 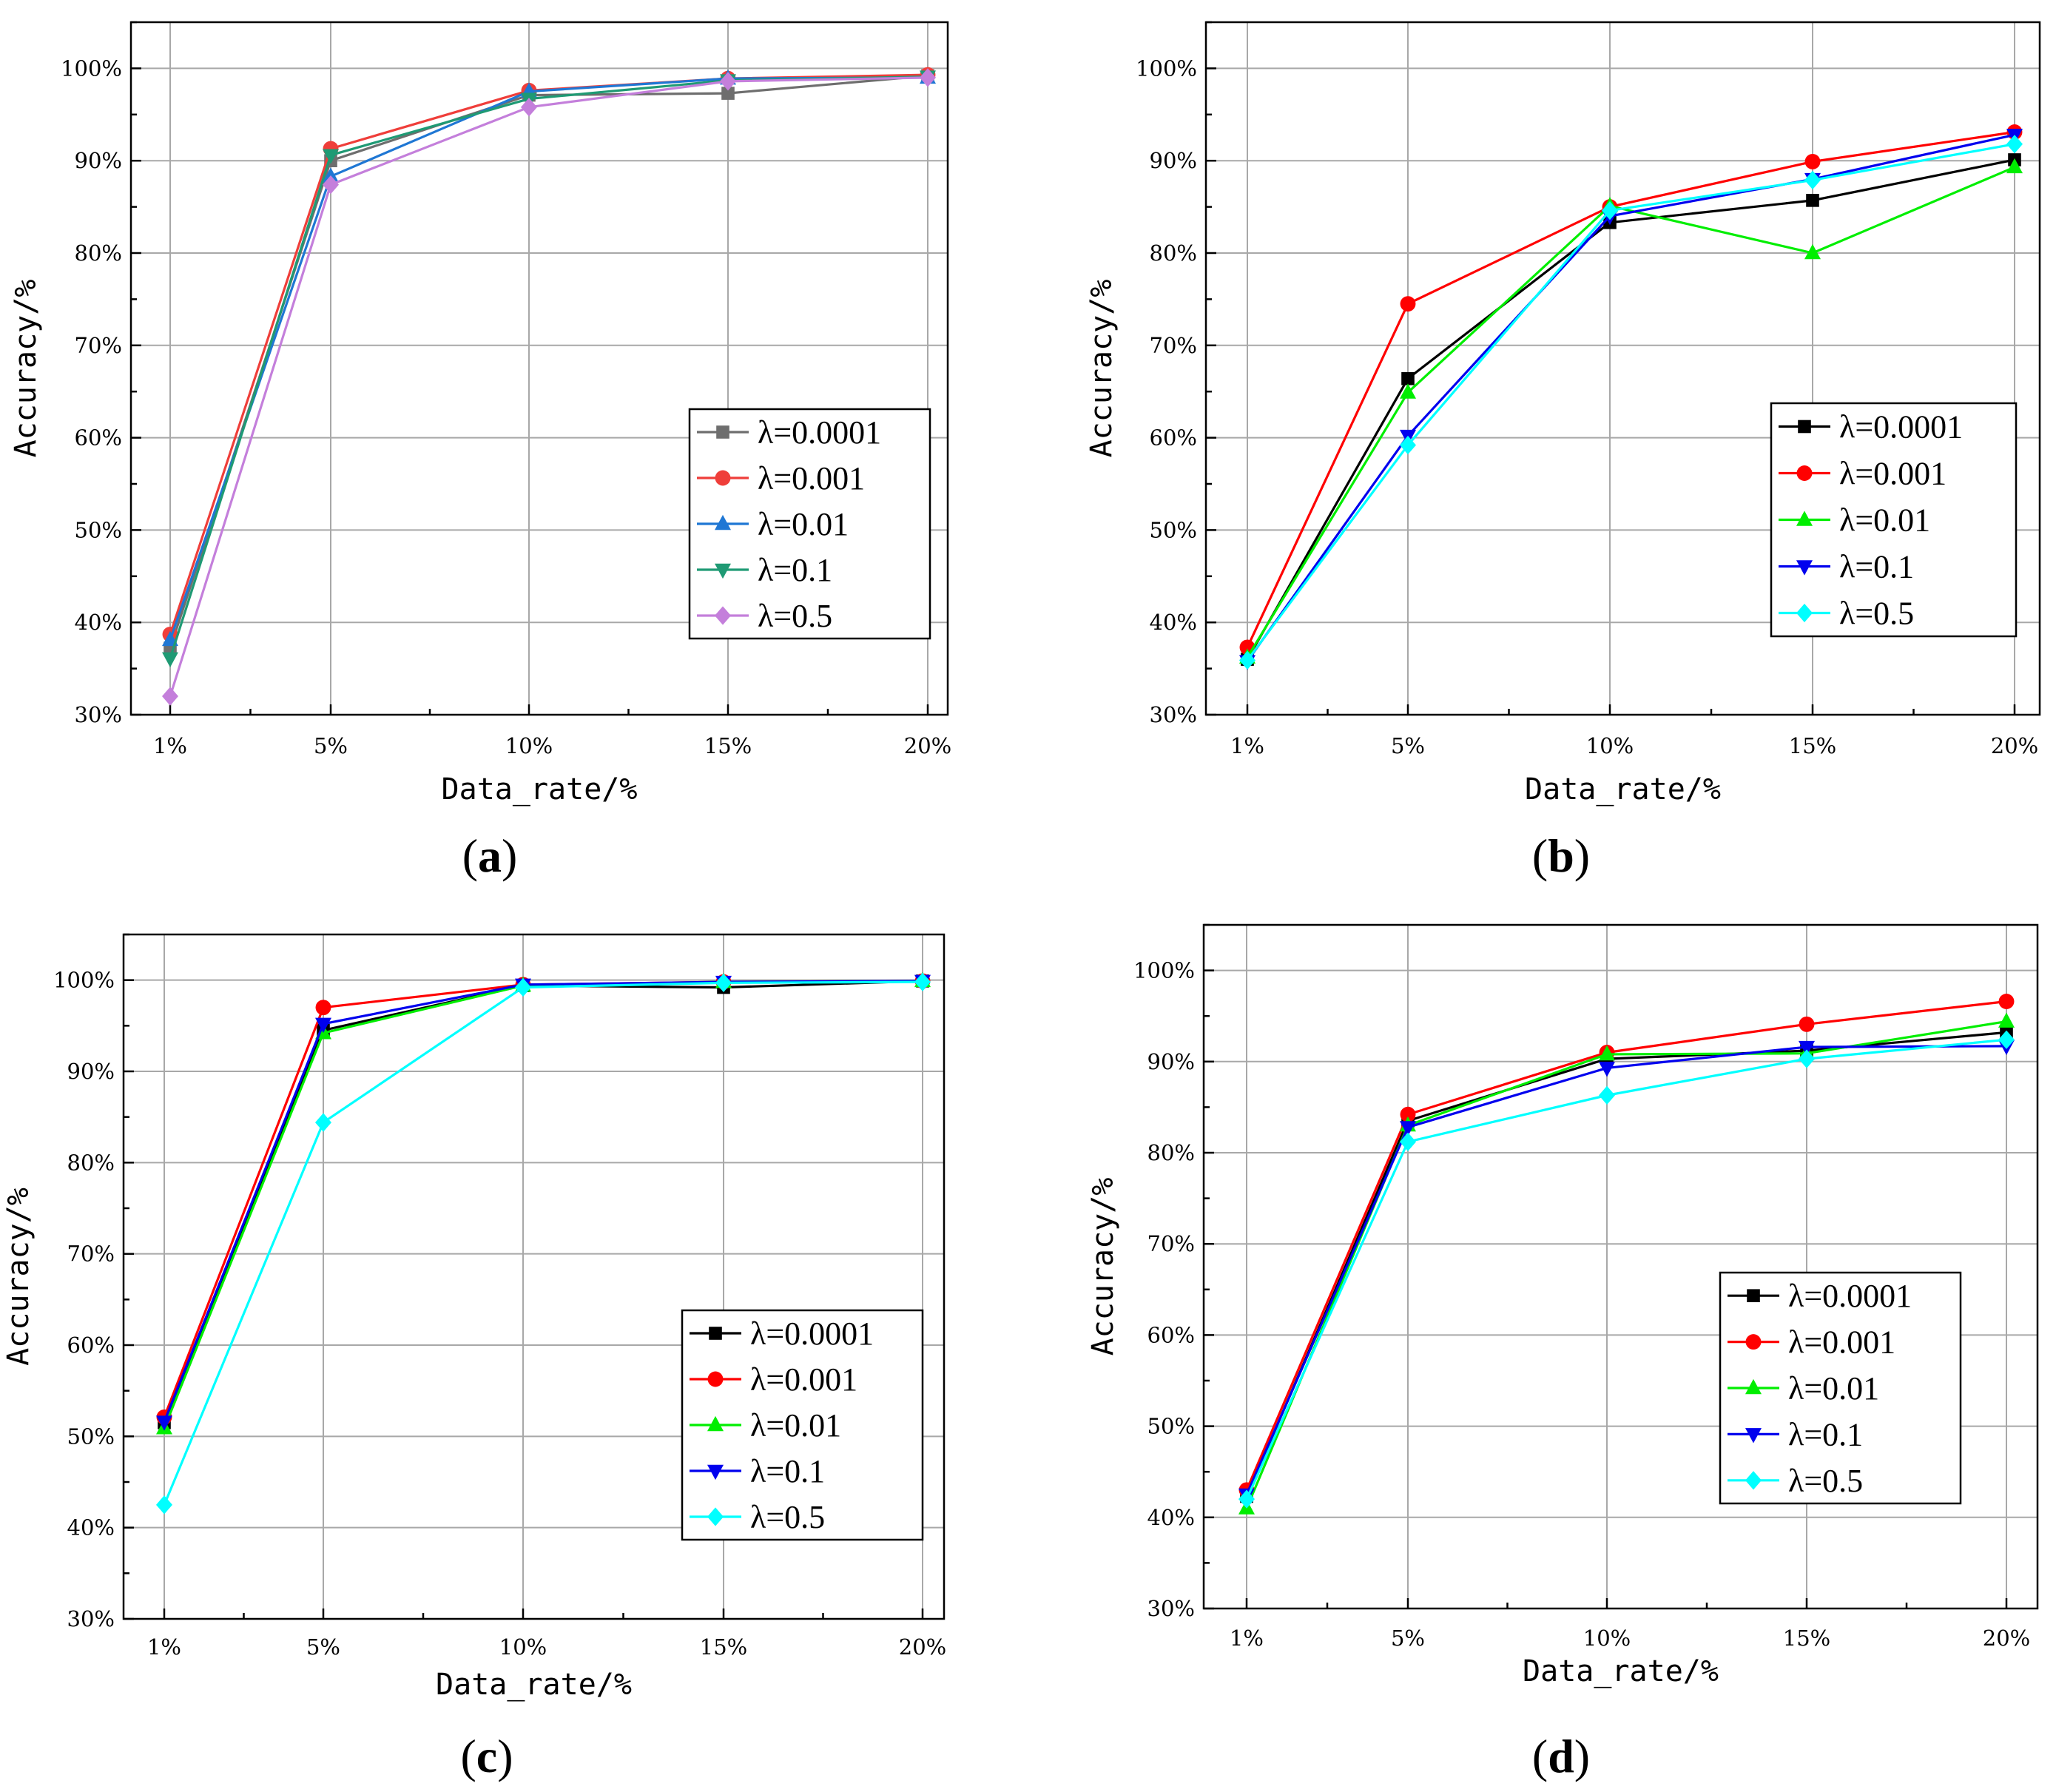 I want to click on y-tick-label: 50%, so click(x=1171, y=1426).